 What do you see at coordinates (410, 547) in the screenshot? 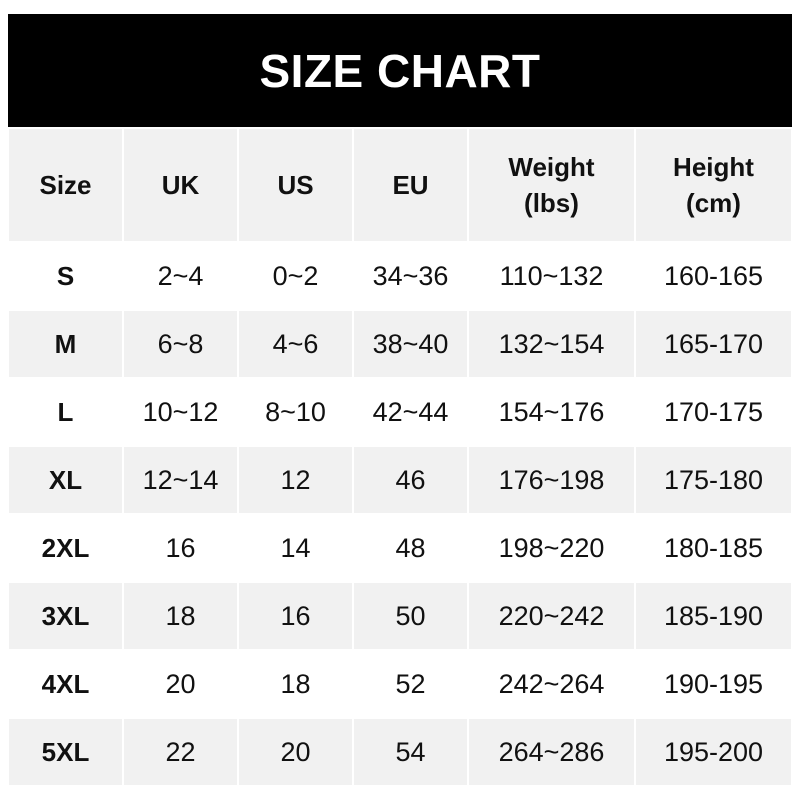
I see `cell-eu: 48` at bounding box center [410, 547].